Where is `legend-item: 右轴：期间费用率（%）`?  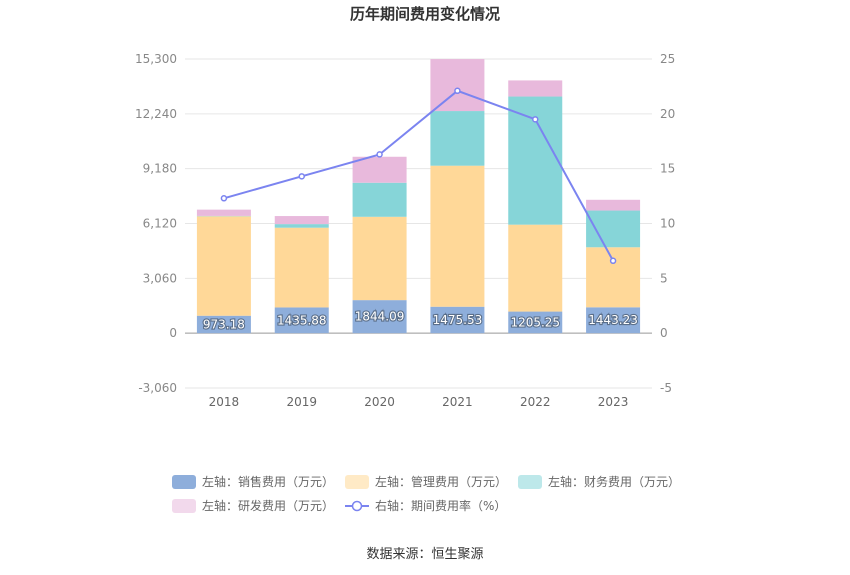 legend-item: 右轴：期间费用率（%） is located at coordinates (425, 505).